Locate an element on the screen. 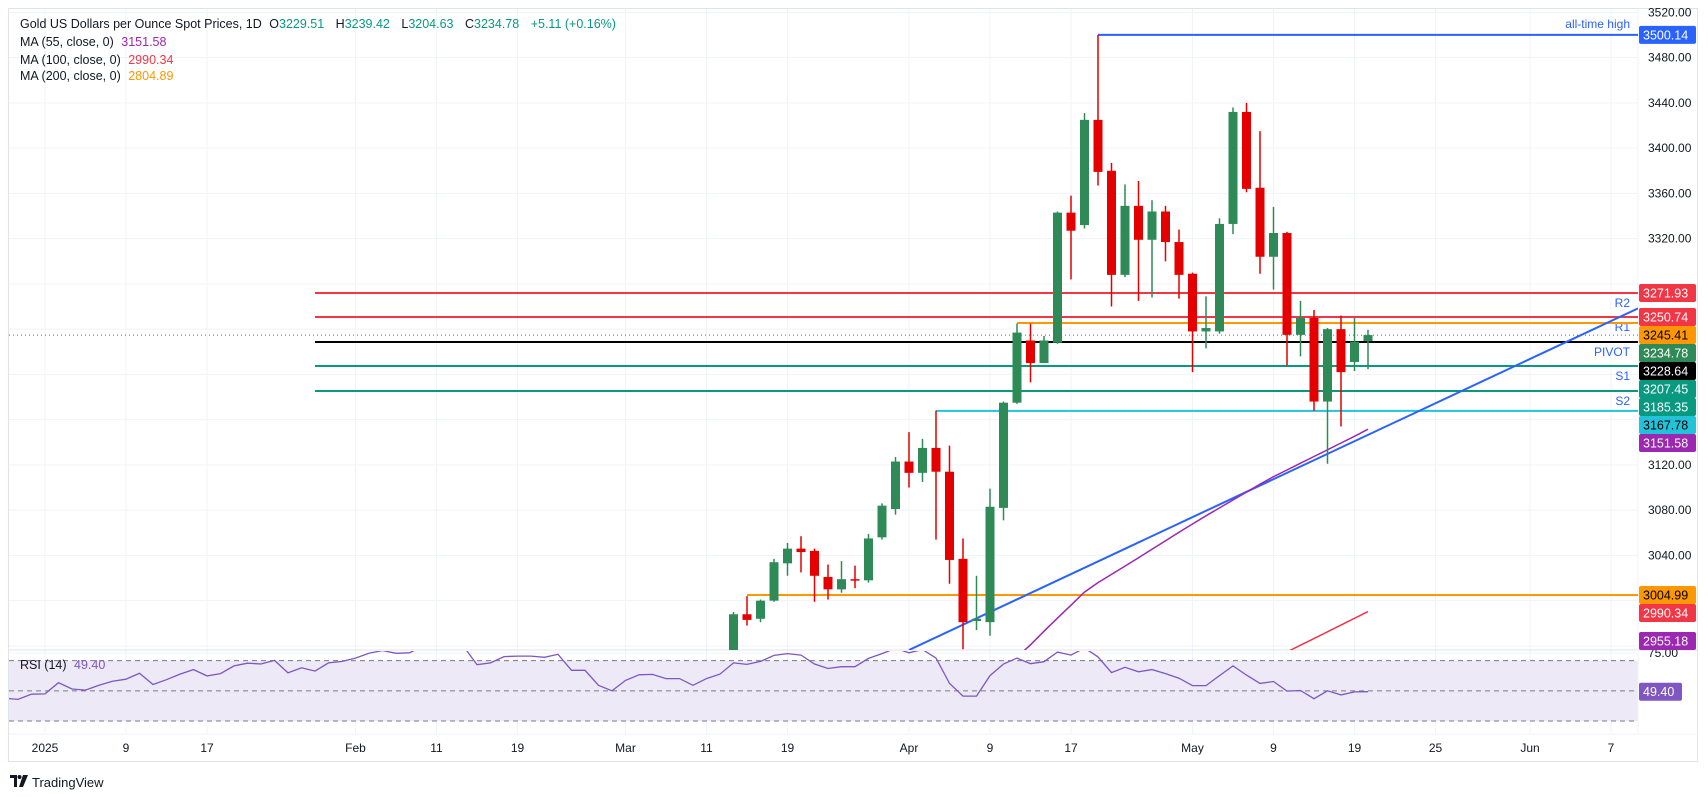 This screenshot has height=797, width=1708. price-tick-label: 3320.00 is located at coordinates (1670, 239).